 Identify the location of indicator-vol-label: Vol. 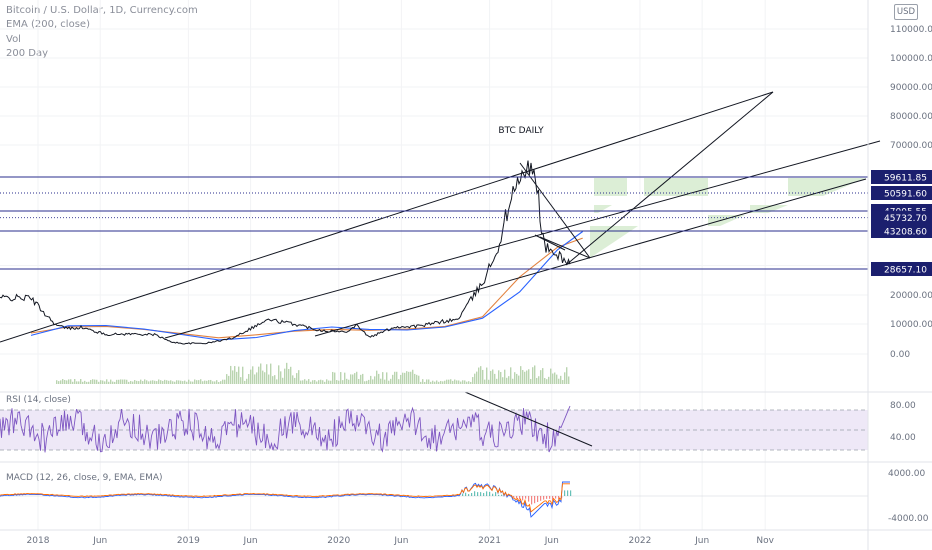
(13, 39).